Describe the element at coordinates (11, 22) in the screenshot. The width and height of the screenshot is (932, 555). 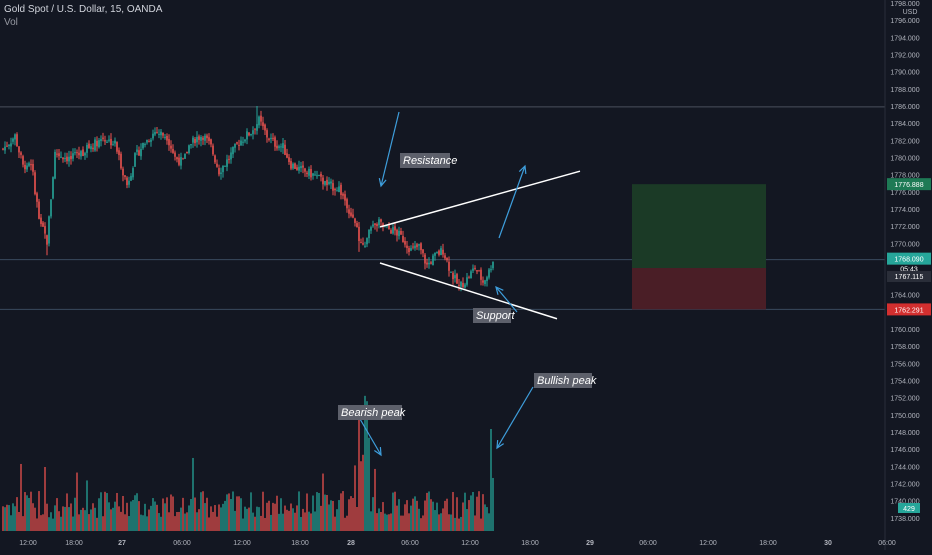
I see `volume-indicator-label: Vol` at that location.